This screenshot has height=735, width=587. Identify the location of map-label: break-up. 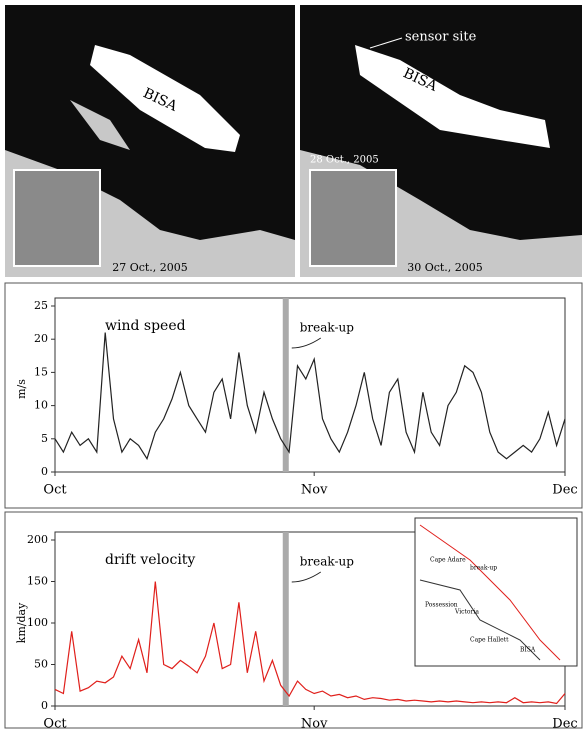
(483, 568).